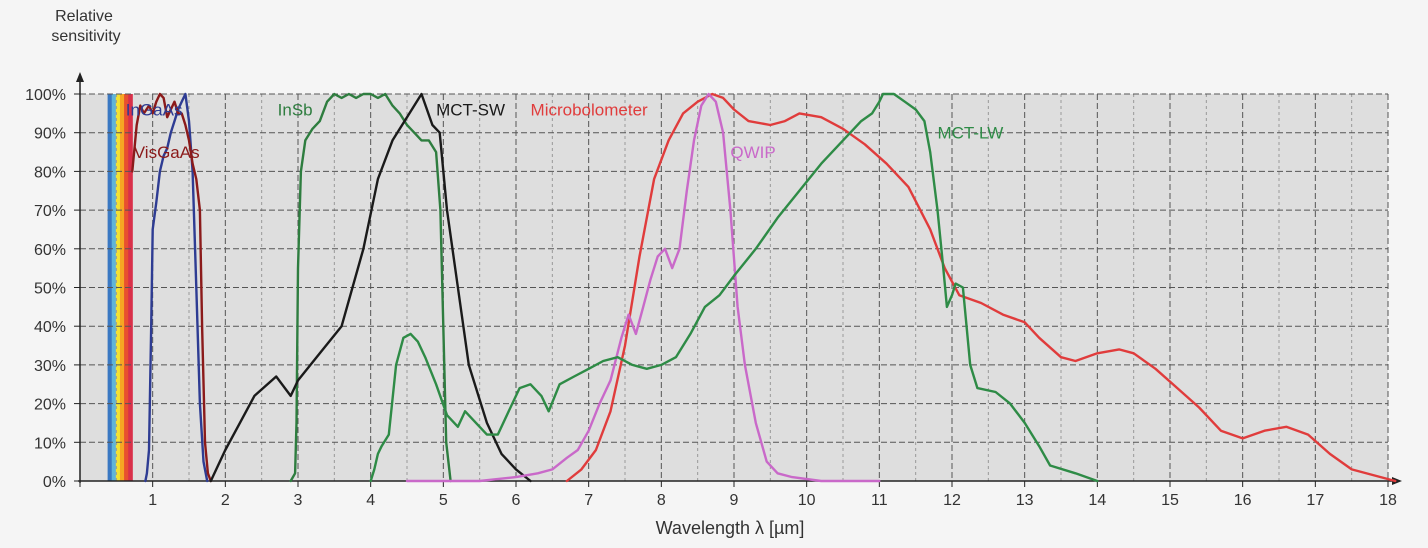  I want to click on x-tick-label: 3, so click(298, 500).